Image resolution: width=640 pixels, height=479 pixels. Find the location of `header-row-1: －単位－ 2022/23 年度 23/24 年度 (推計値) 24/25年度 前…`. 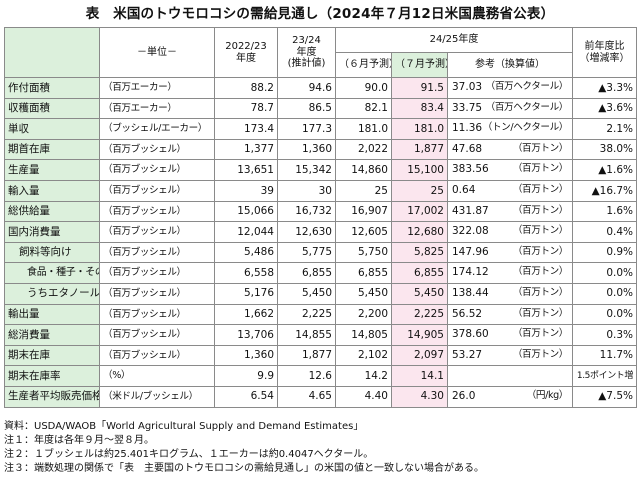

header-row-1: －単位－ 2022/23 年度 23/24 年度 (推計値) 24/25年度 前… is located at coordinates (320, 52).